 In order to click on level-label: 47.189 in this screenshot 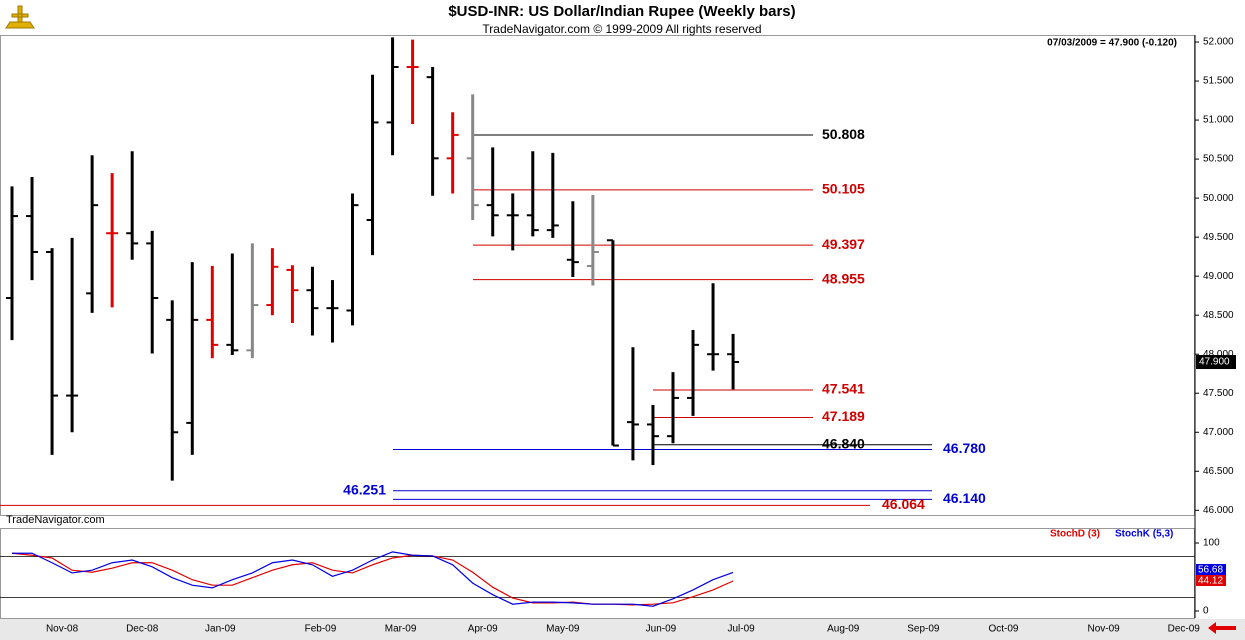, I will do `click(843, 416)`.